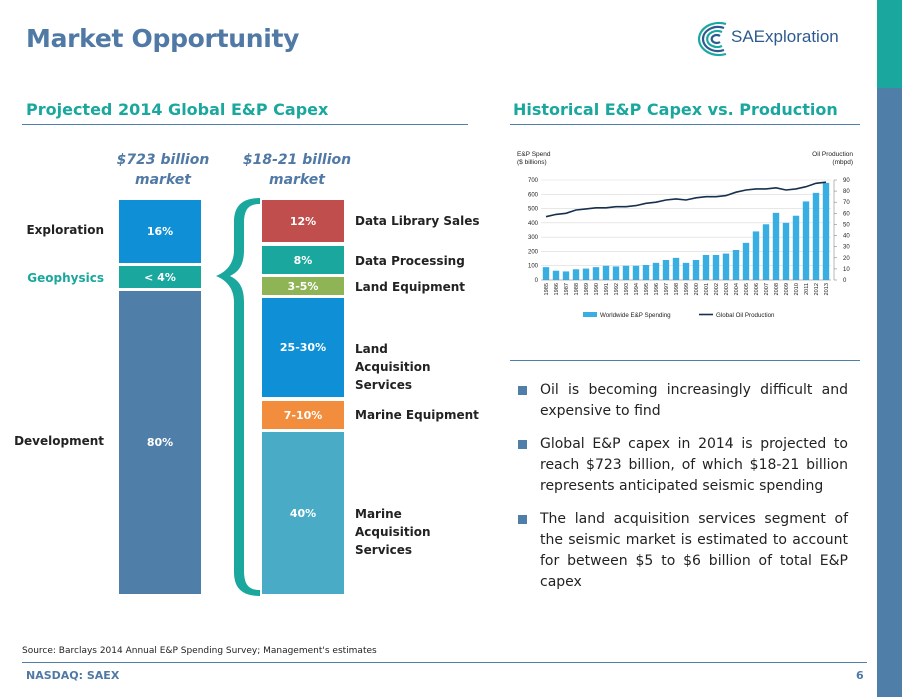  I want to click on y-right-tick-label: 10, so click(846, 270).